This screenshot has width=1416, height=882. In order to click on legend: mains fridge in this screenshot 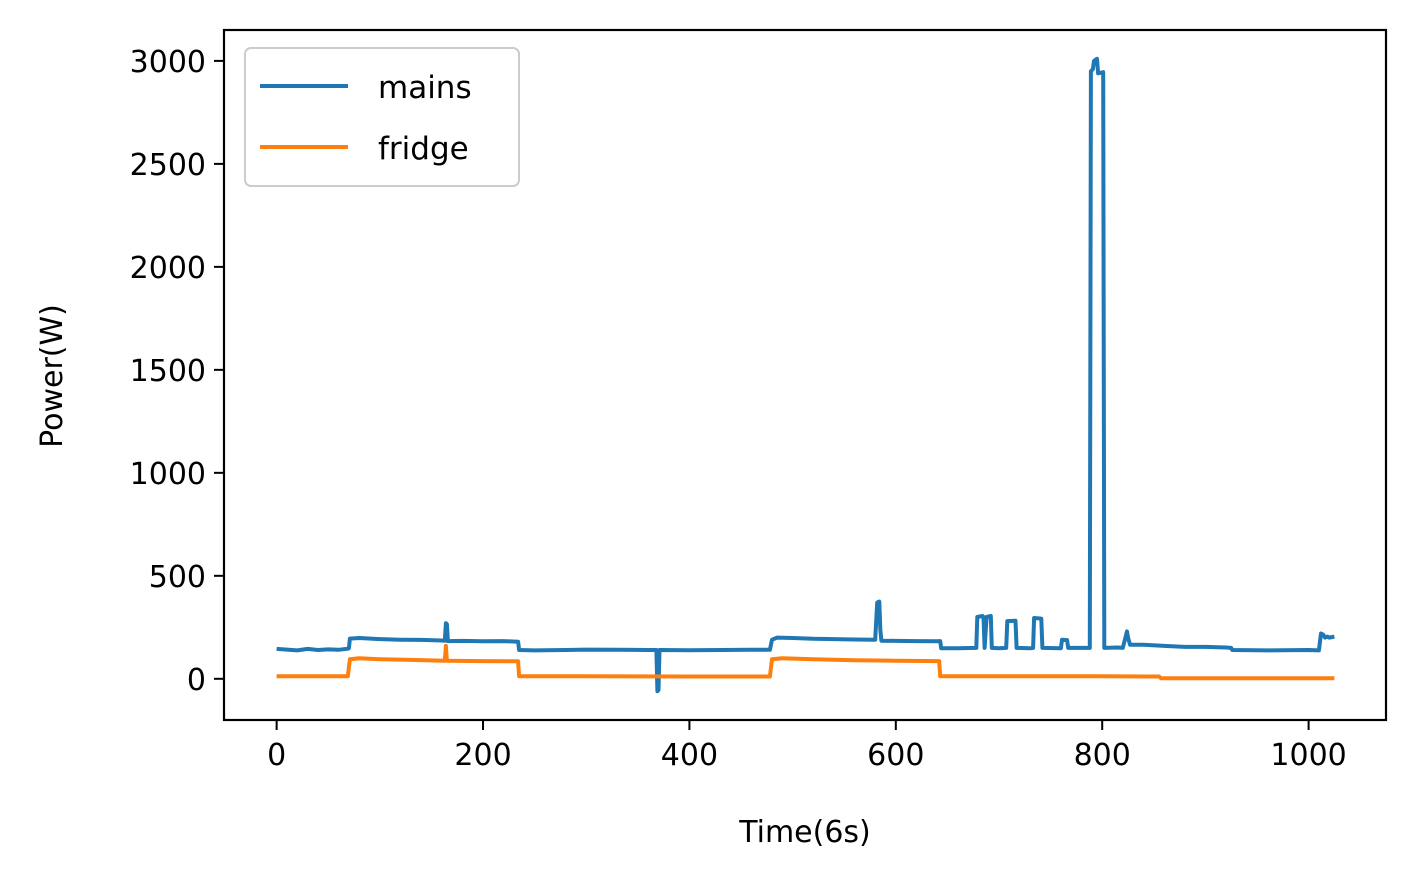, I will do `click(382, 117)`.